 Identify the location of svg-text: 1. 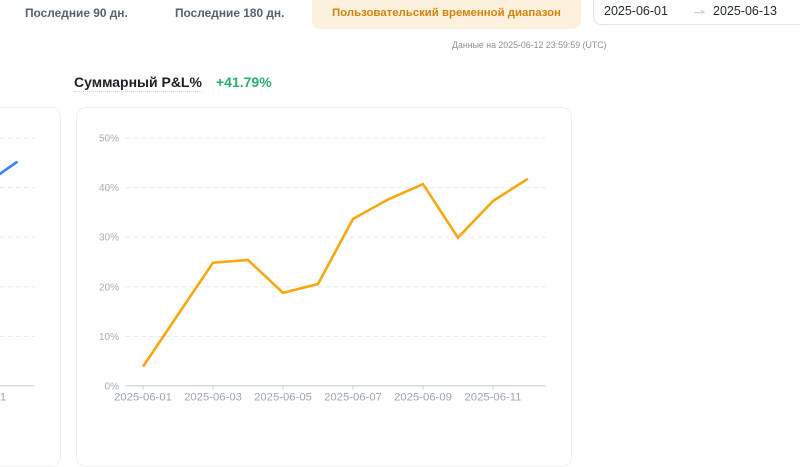
(3, 398).